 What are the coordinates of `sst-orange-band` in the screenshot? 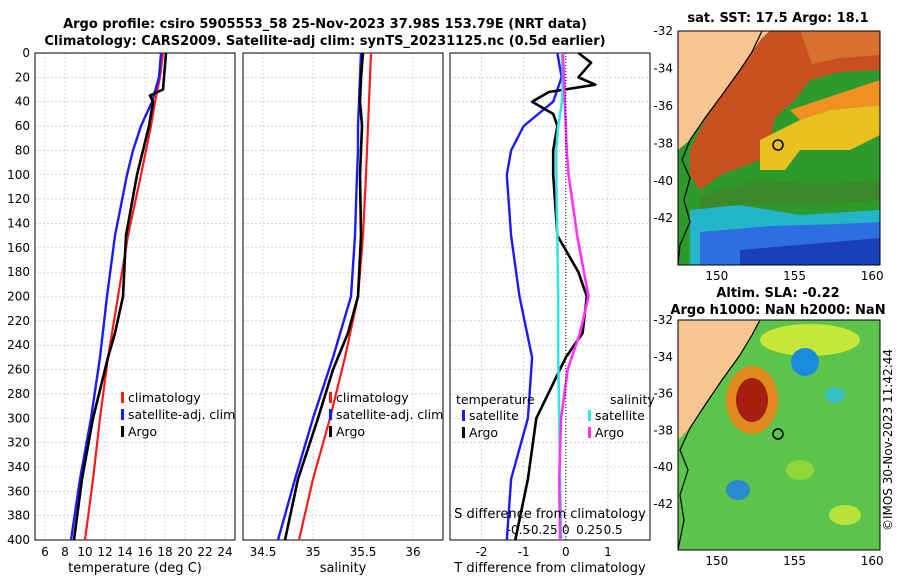 It's located at (835, 100).